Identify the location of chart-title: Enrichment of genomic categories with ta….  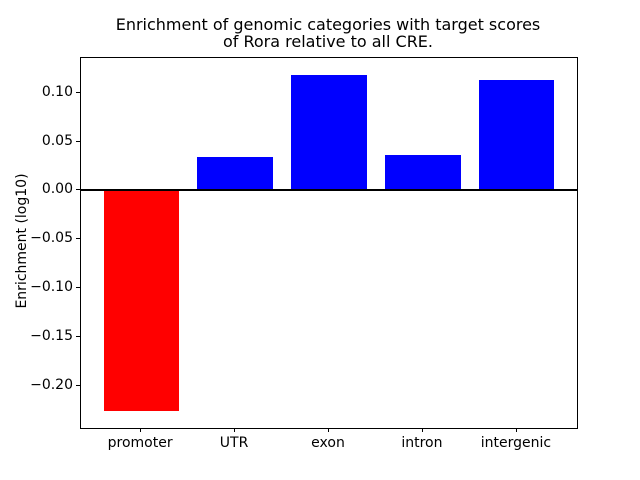
(328, 33).